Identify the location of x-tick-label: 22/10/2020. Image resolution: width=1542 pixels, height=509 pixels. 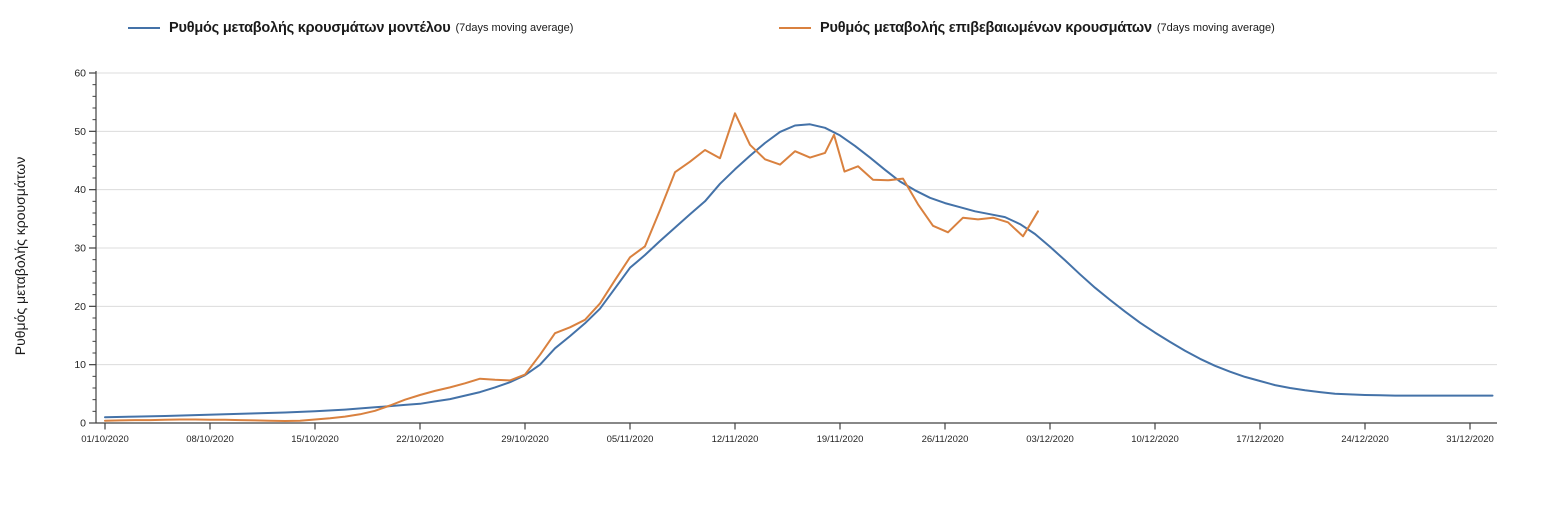
(420, 439).